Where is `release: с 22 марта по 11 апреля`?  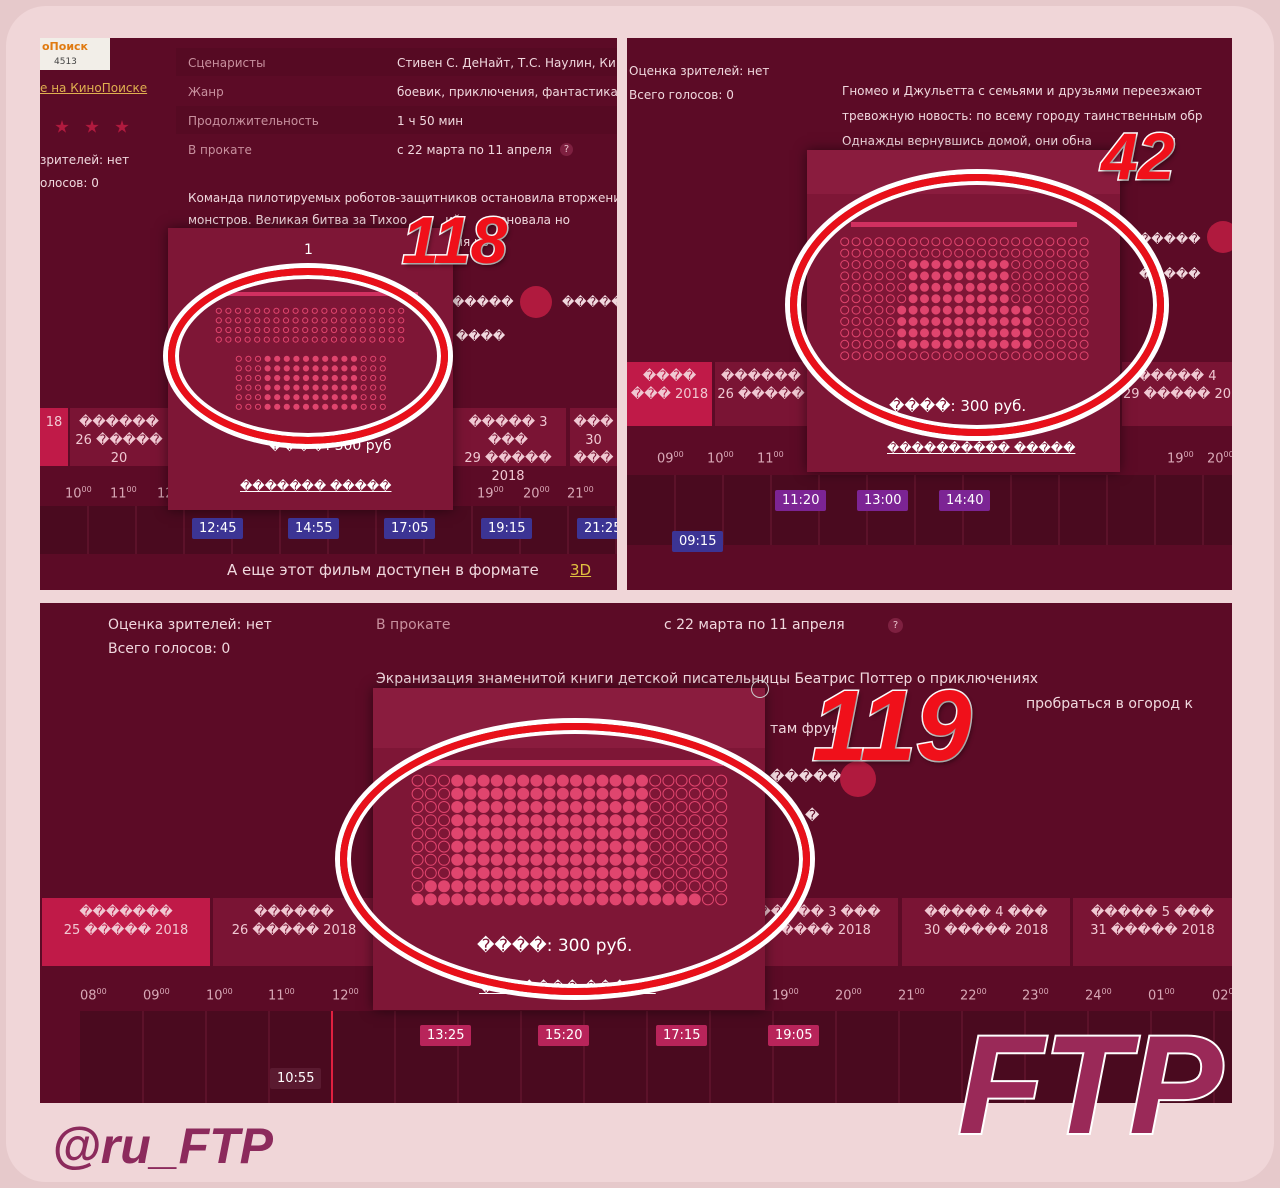 release: с 22 марта по 11 апреля is located at coordinates (754, 625).